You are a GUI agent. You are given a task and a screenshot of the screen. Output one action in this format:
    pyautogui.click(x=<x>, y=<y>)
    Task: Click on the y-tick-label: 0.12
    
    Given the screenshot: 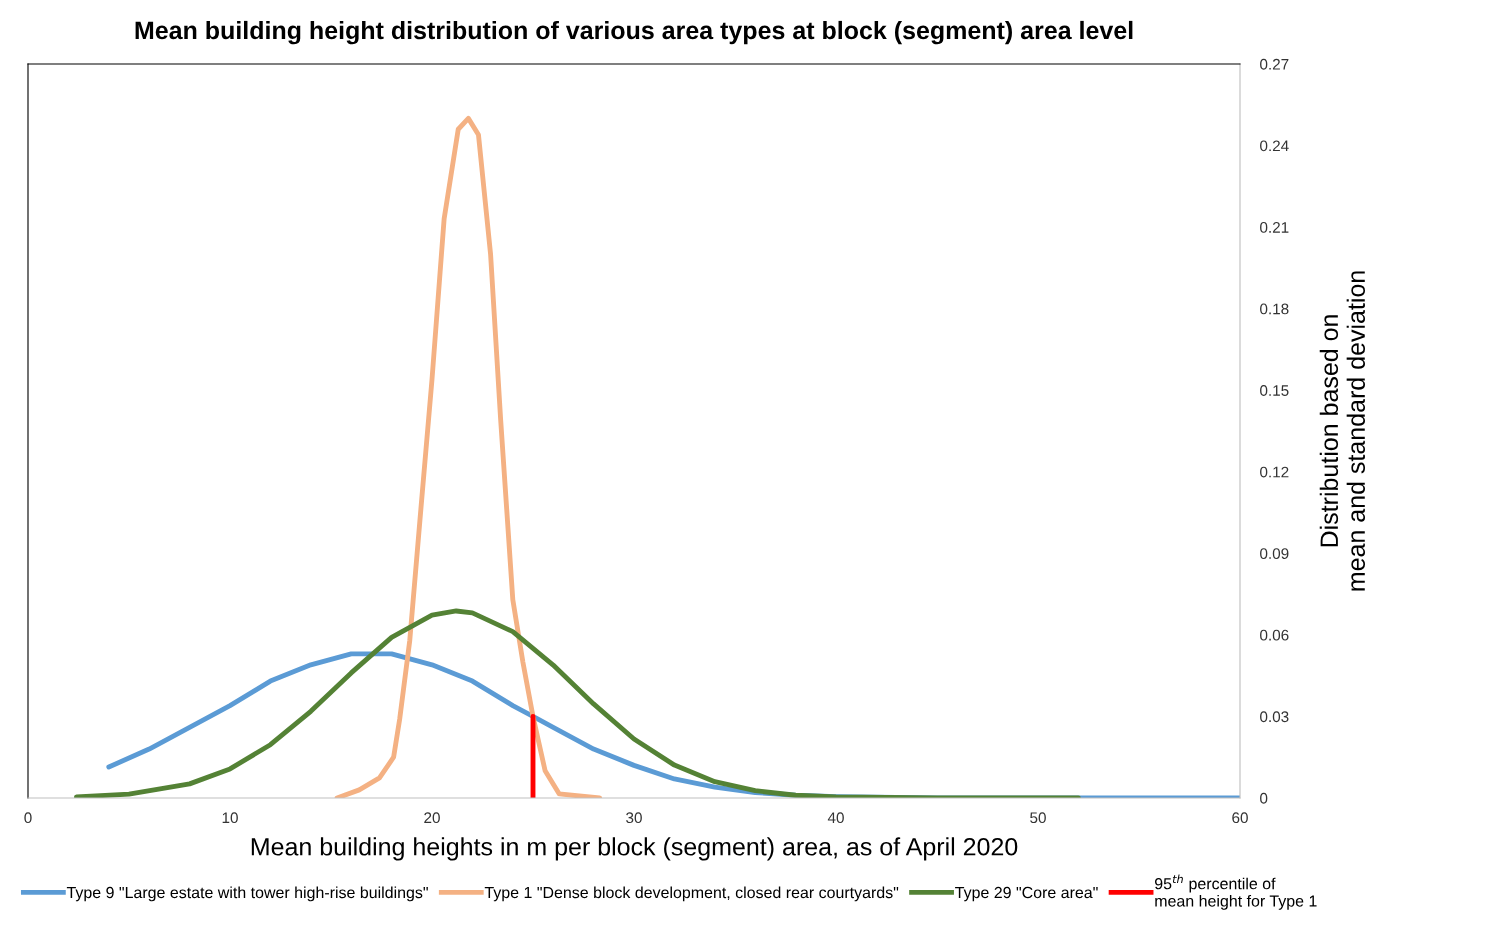 What is the action you would take?
    pyautogui.click(x=1274, y=472)
    